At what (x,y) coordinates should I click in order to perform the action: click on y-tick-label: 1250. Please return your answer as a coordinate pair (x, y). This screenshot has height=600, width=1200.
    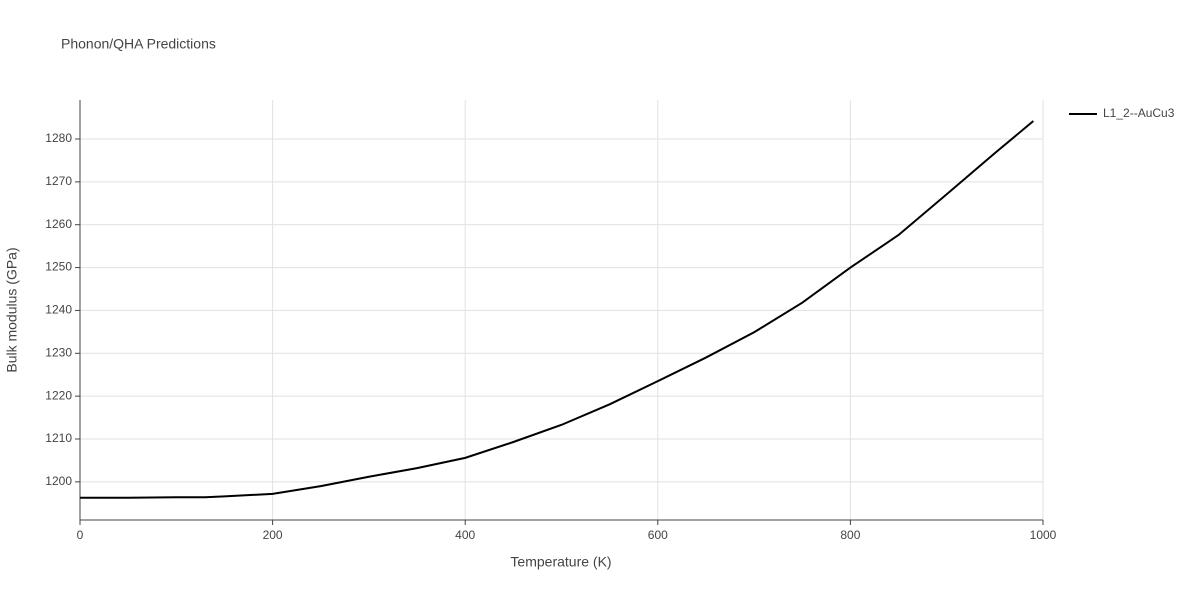
    Looking at the image, I should click on (58, 267).